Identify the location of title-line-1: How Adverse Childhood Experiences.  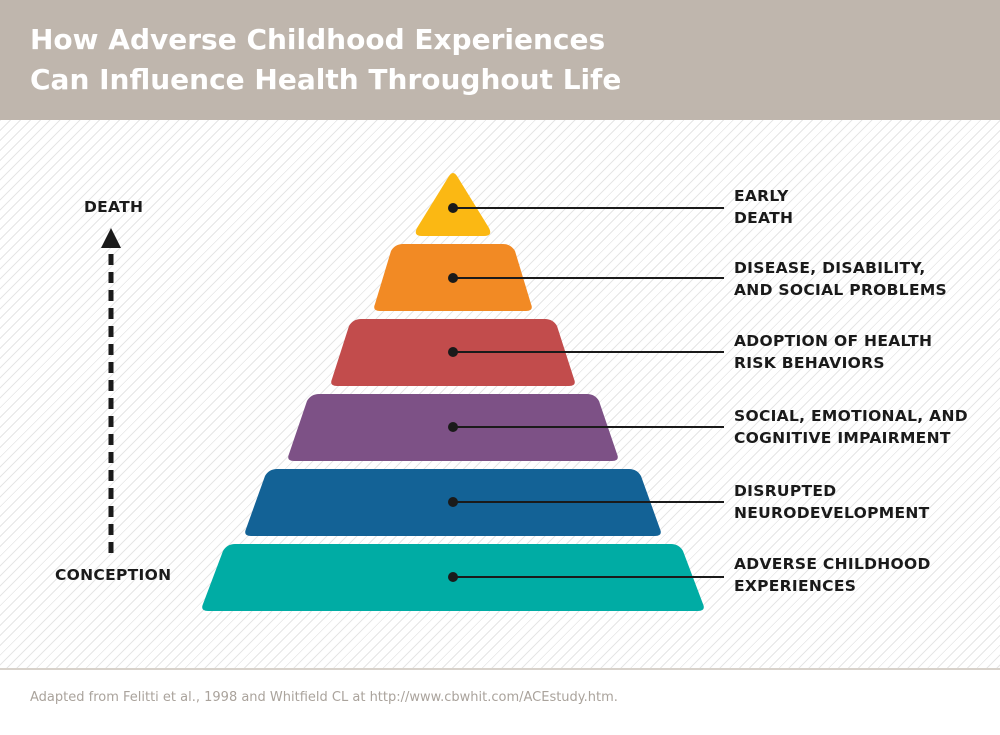
(318, 39).